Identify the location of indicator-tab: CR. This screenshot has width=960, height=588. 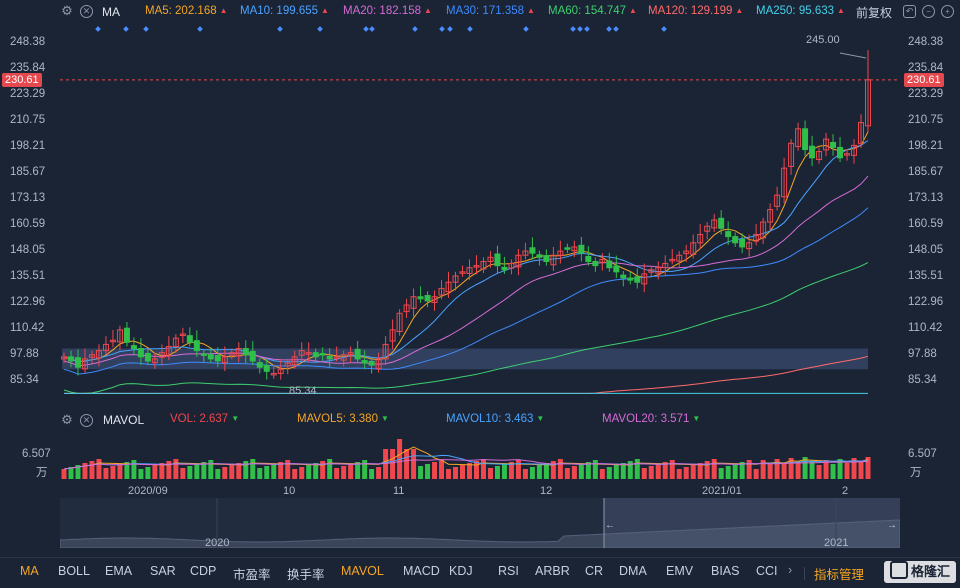
(594, 571).